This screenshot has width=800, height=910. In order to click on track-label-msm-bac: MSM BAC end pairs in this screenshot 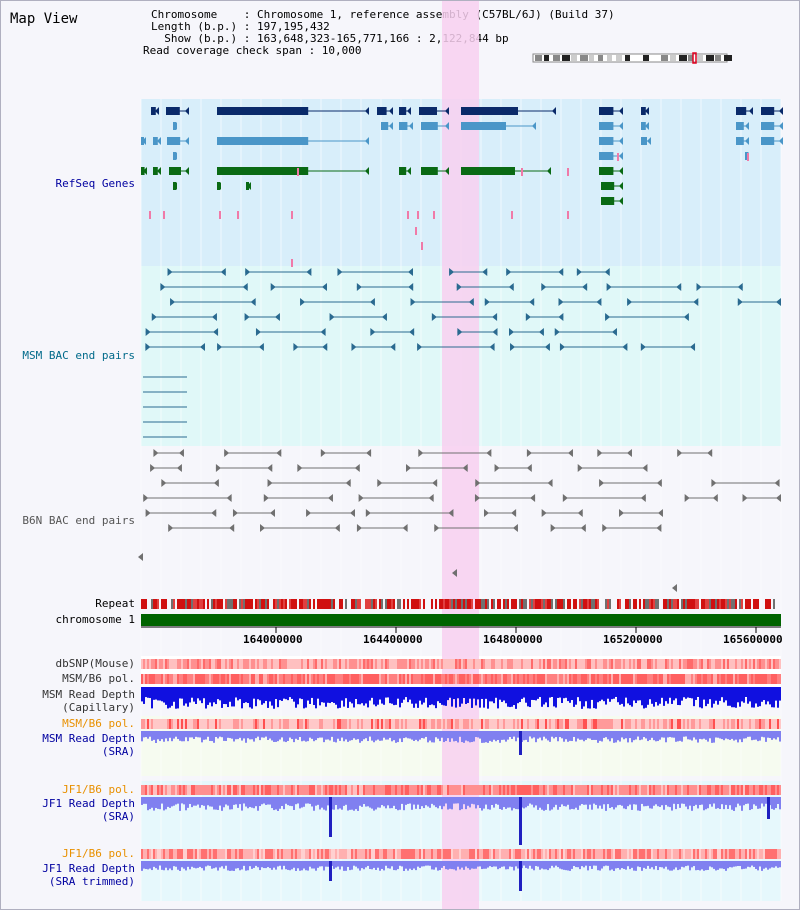, I will do `click(78, 355)`.